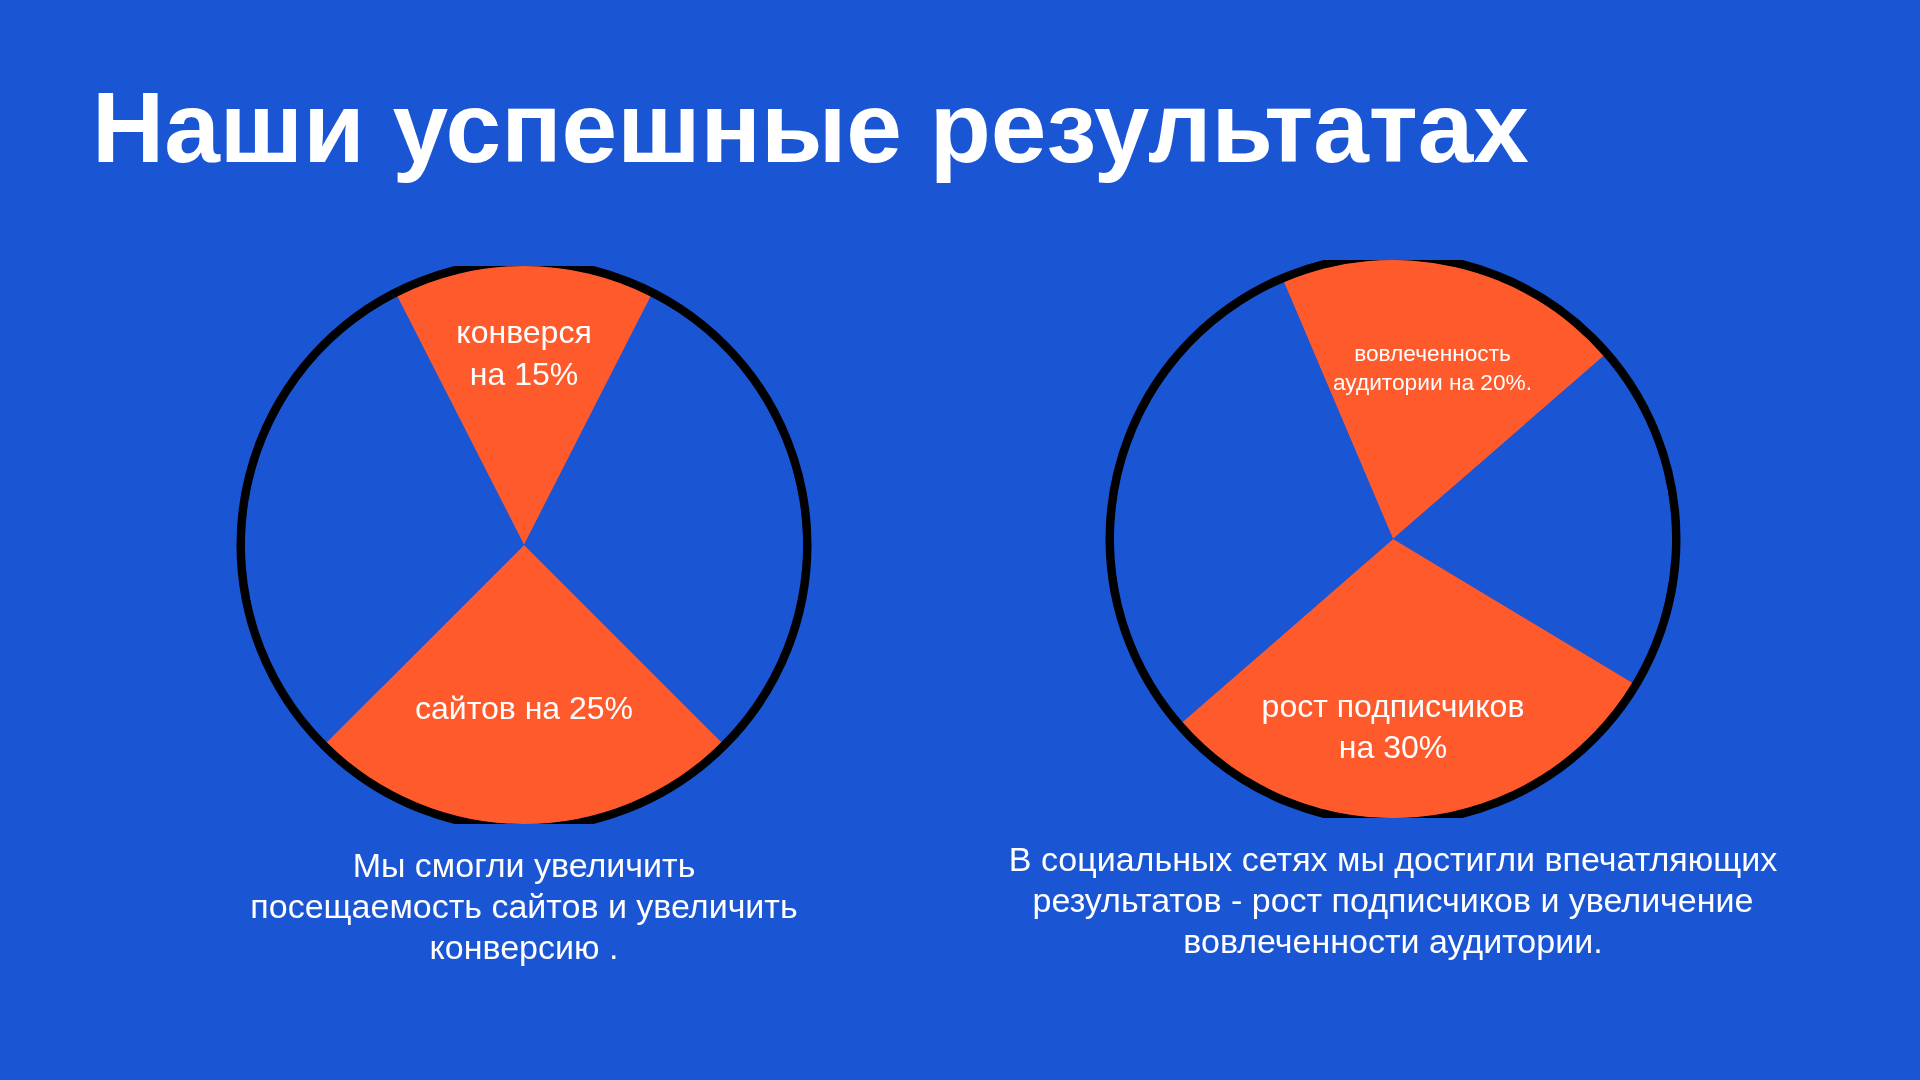  I want to click on slice-label: сайтов на 25%, so click(524, 708).